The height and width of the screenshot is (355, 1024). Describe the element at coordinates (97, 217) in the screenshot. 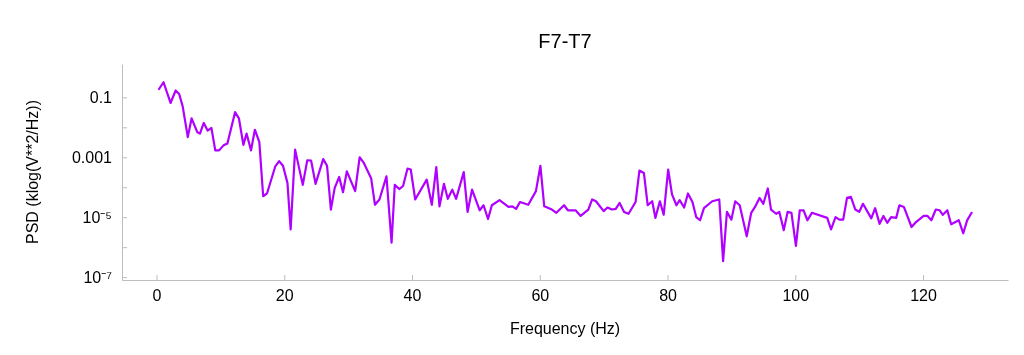

I see `y-tick-label: 10⁻⁵` at that location.